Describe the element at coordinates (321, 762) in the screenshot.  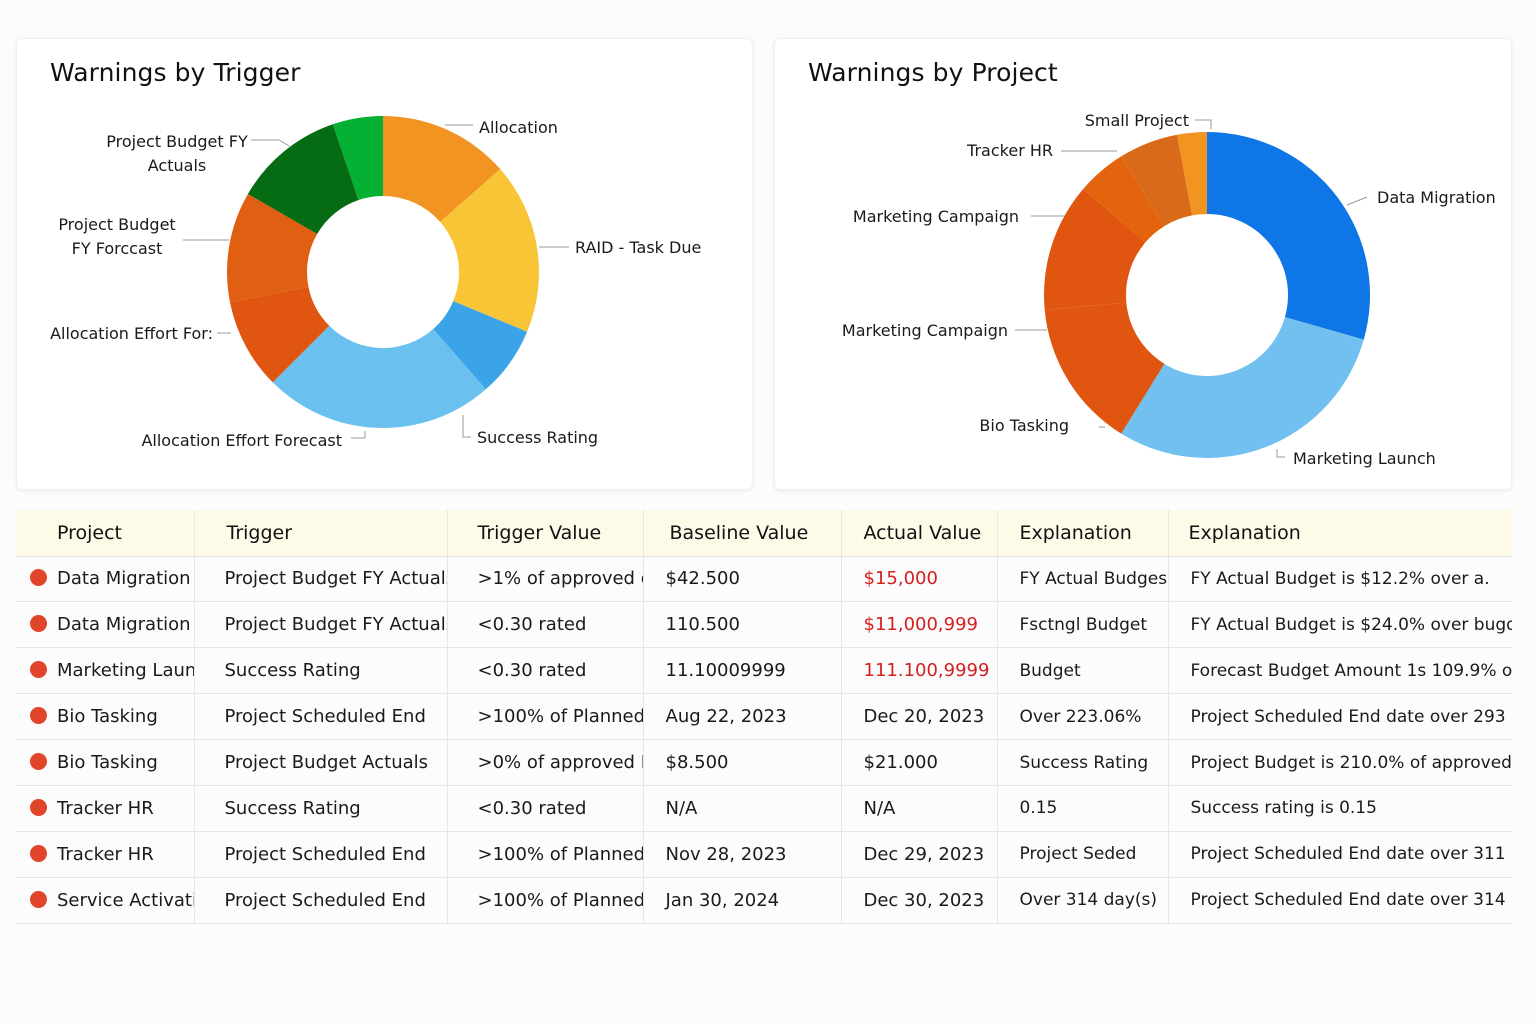
I see `trigger-cell: Project Budget Actuals` at that location.